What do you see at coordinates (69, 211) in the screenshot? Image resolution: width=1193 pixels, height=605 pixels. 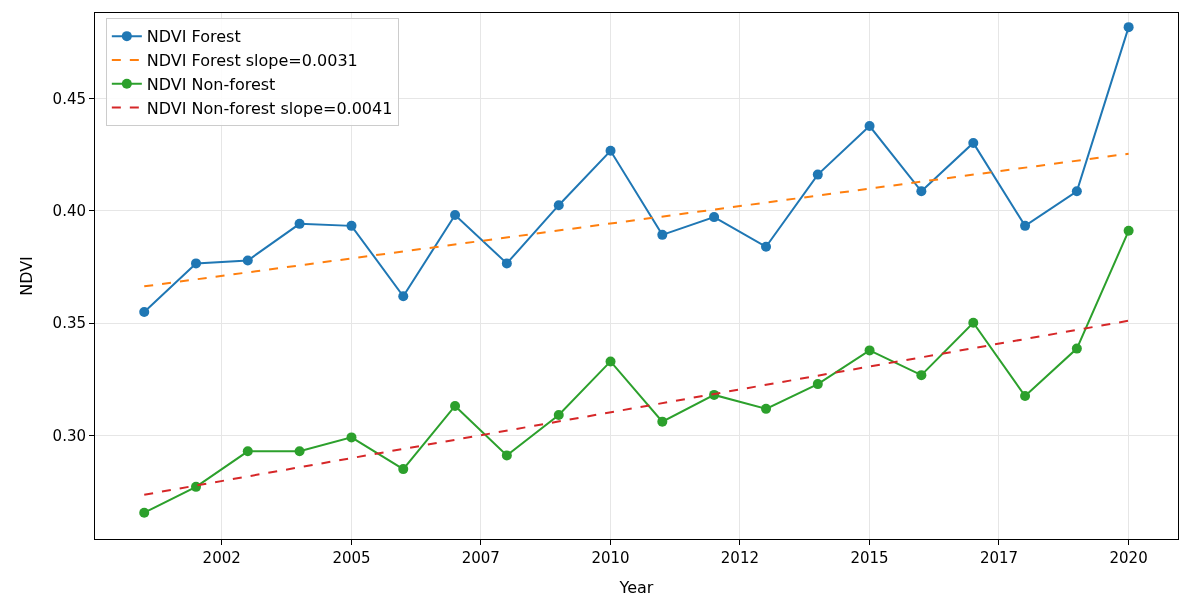 I see `y-tick-label: 0.40` at bounding box center [69, 211].